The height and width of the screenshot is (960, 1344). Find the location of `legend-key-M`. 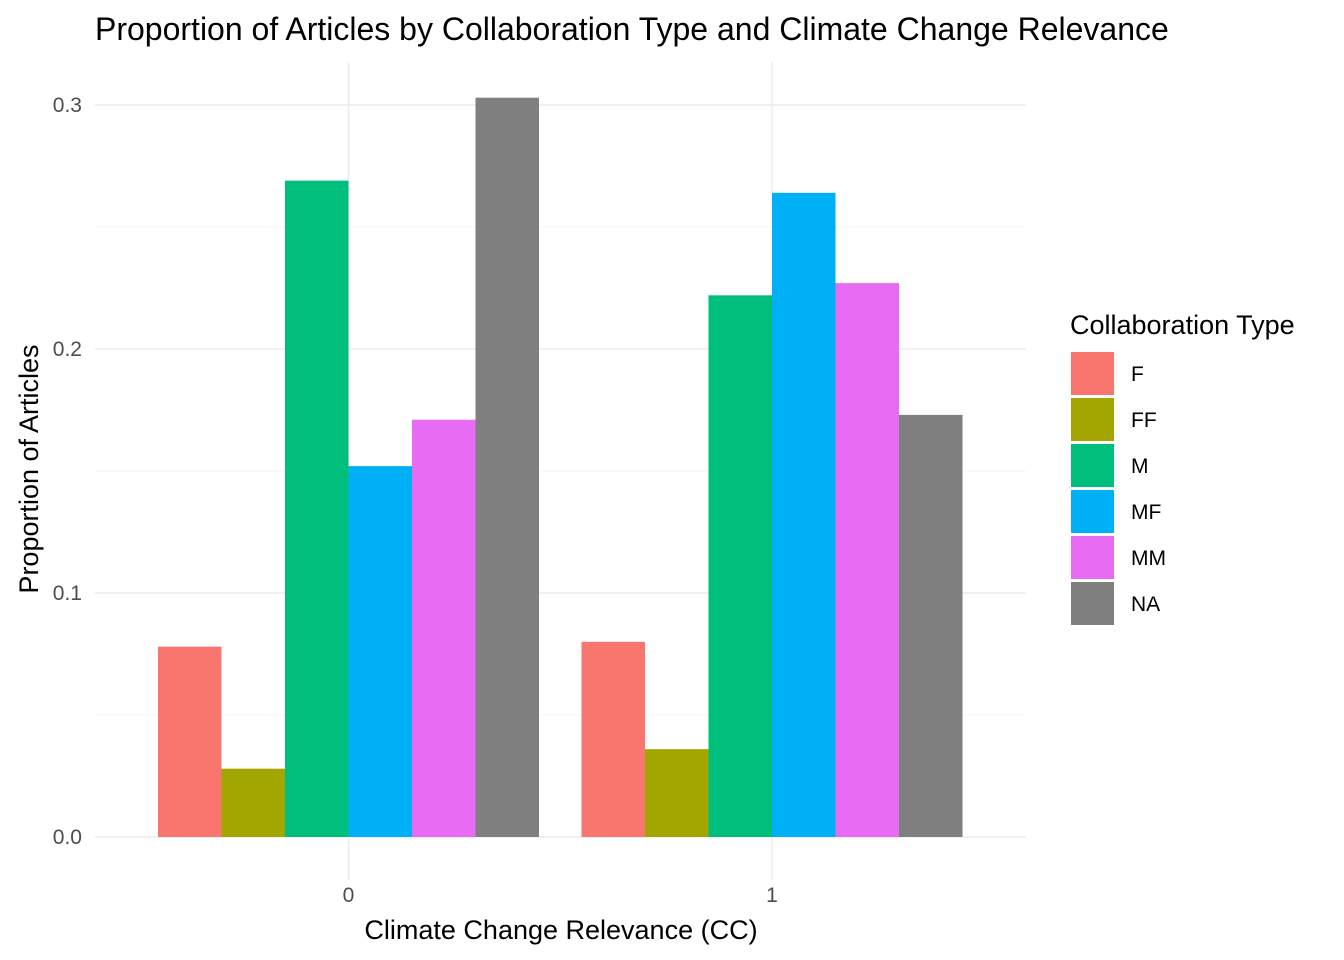

legend-key-M is located at coordinates (1092, 465).